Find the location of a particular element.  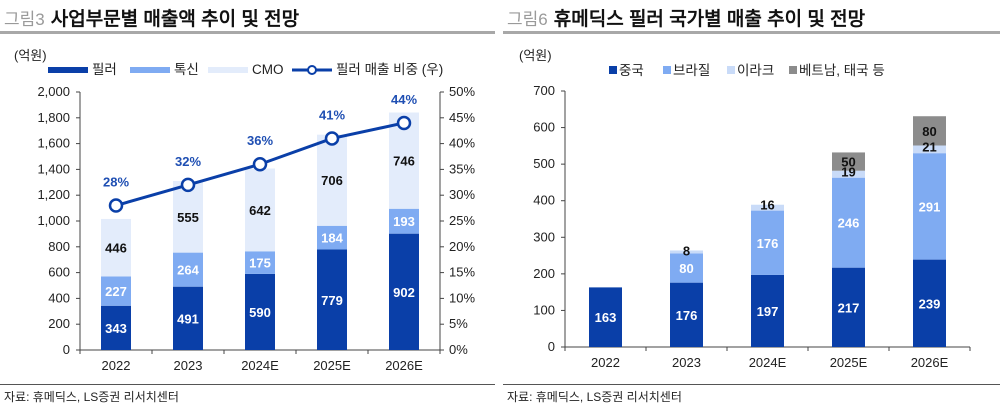

y-tick-label: 1,800 is located at coordinates (53, 117).